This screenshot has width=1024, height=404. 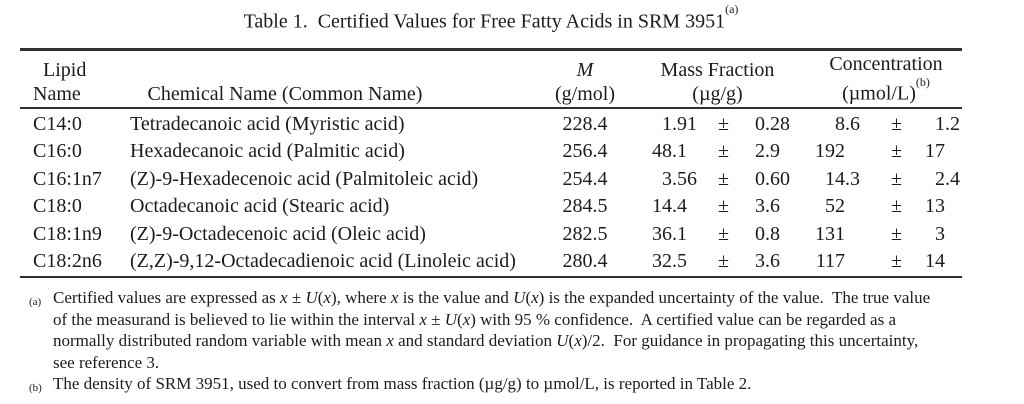 I want to click on footnote-text: x, so click(x=394, y=297).